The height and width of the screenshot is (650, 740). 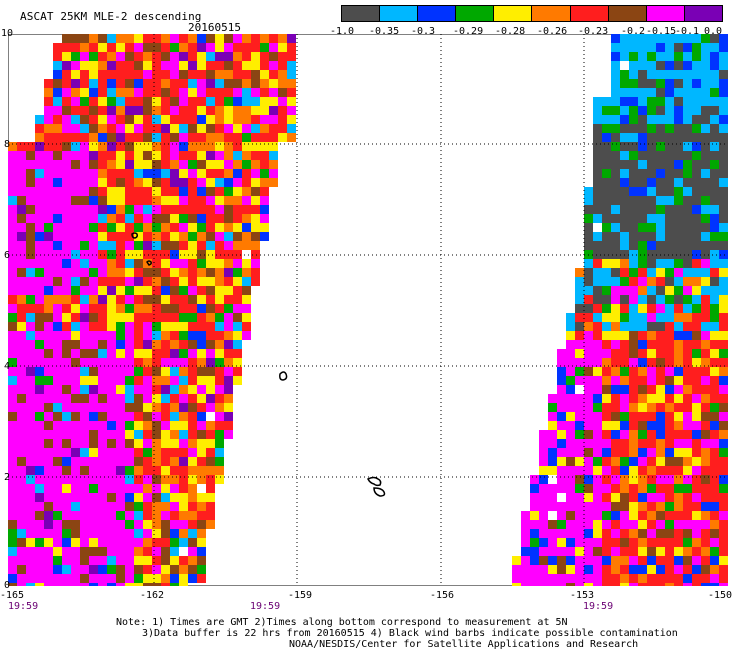 What do you see at coordinates (149, 263) in the screenshot?
I see `island-outline` at bounding box center [149, 263].